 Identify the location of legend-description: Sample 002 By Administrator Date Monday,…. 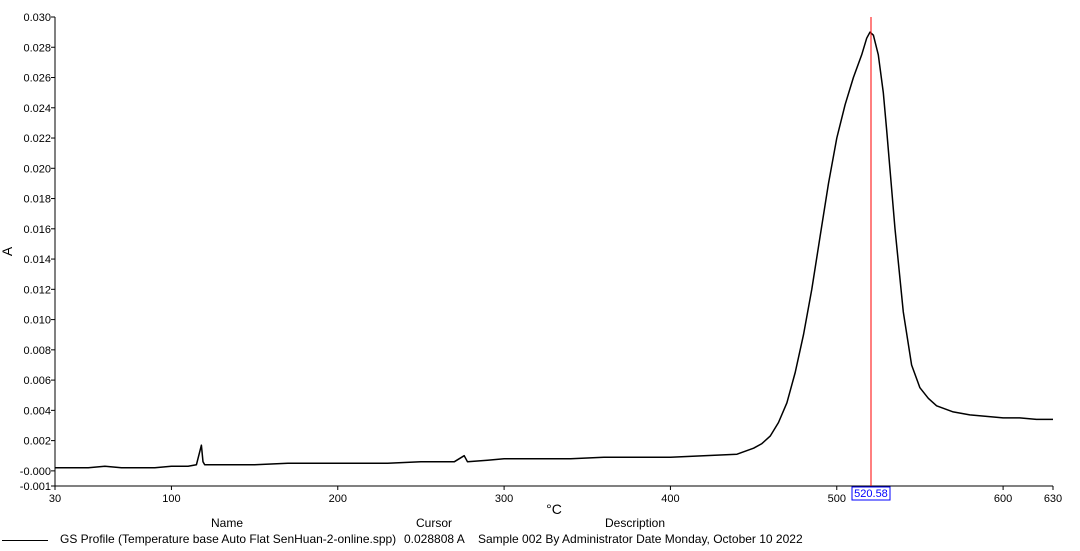
(640, 539).